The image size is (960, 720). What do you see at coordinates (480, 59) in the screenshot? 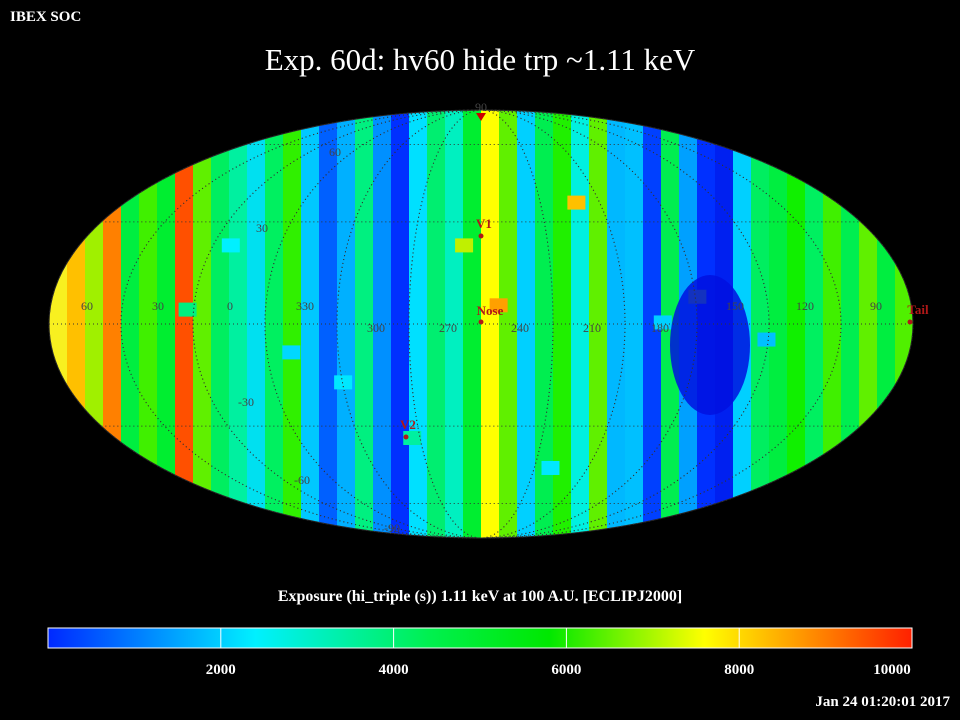
I see `map-title: Exp. 60d: hv60 hide trp ~1.11 keV` at bounding box center [480, 59].